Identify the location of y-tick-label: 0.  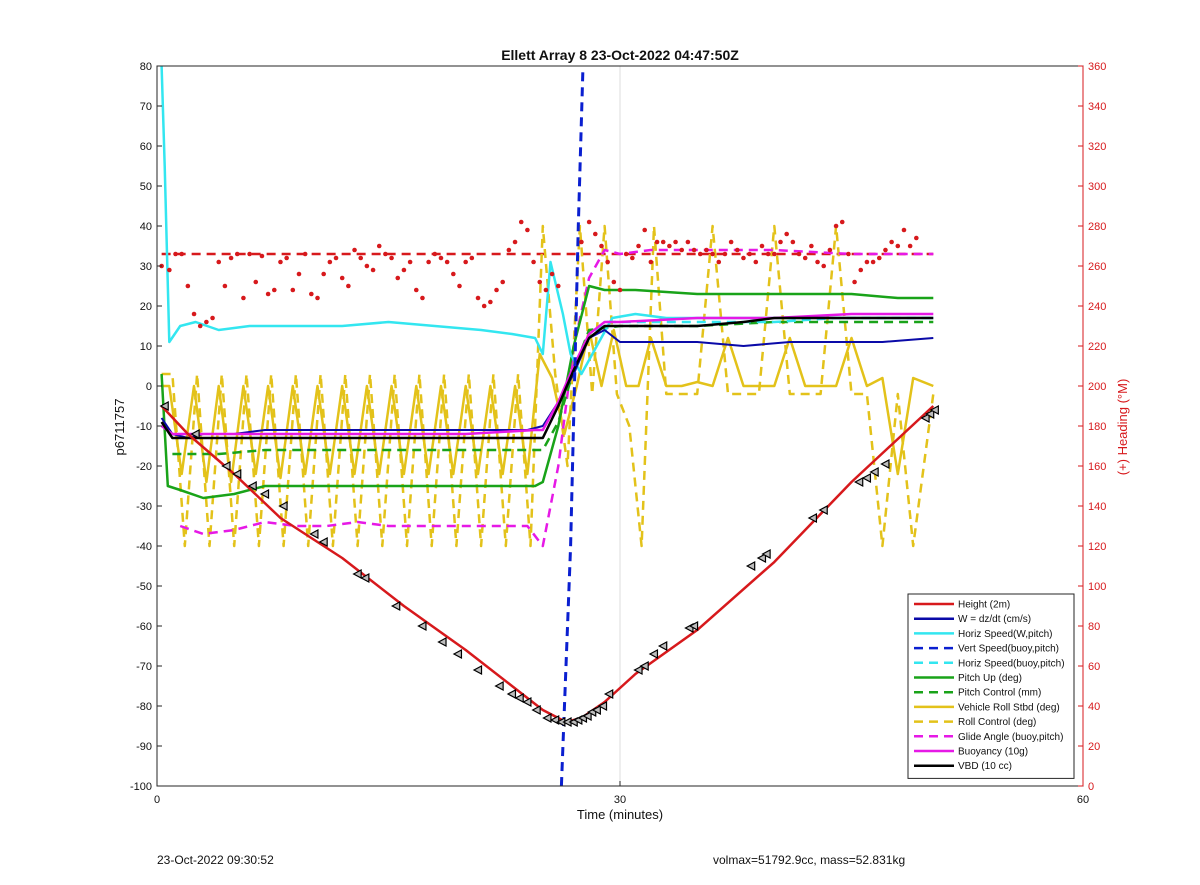
(149, 387).